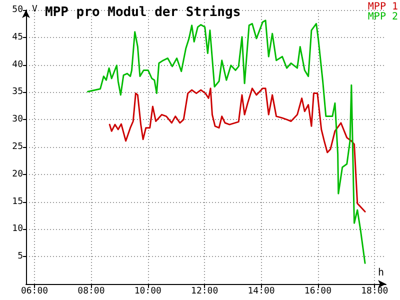  I want to click on y-tick-label: 25, so click(17, 147).